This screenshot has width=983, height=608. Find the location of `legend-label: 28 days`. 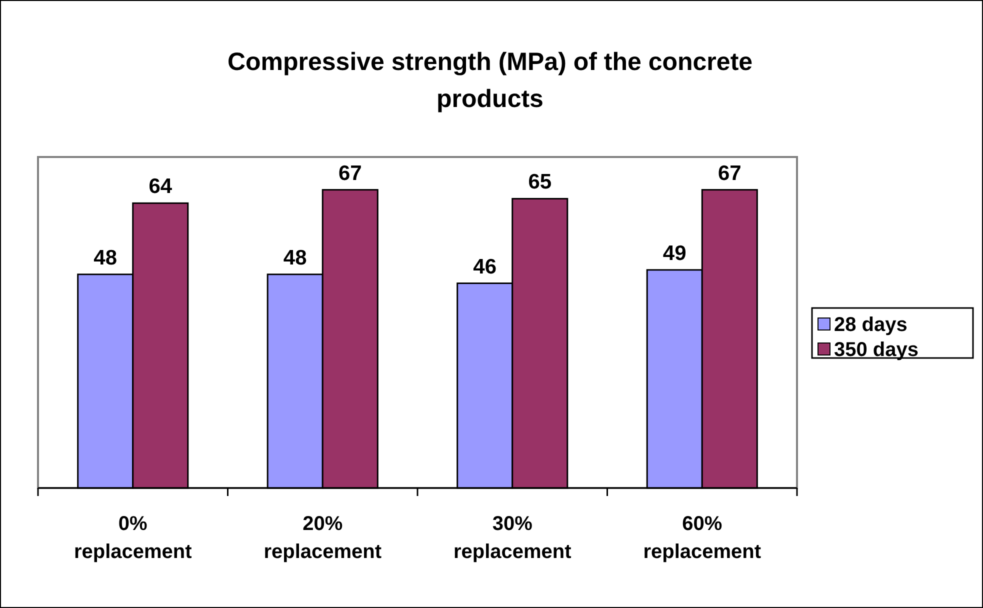

legend-label: 28 days is located at coordinates (871, 325).